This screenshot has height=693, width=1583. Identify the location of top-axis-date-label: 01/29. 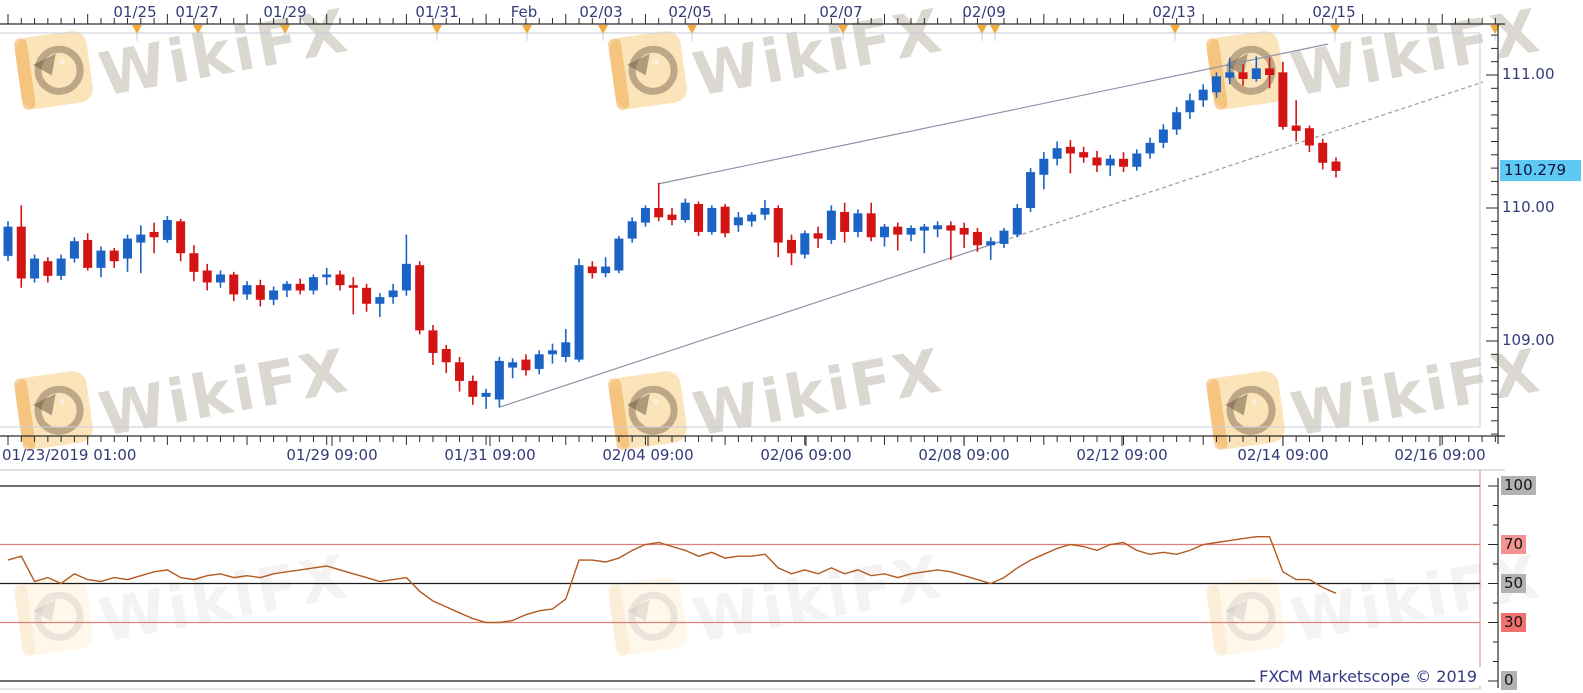
(285, 12).